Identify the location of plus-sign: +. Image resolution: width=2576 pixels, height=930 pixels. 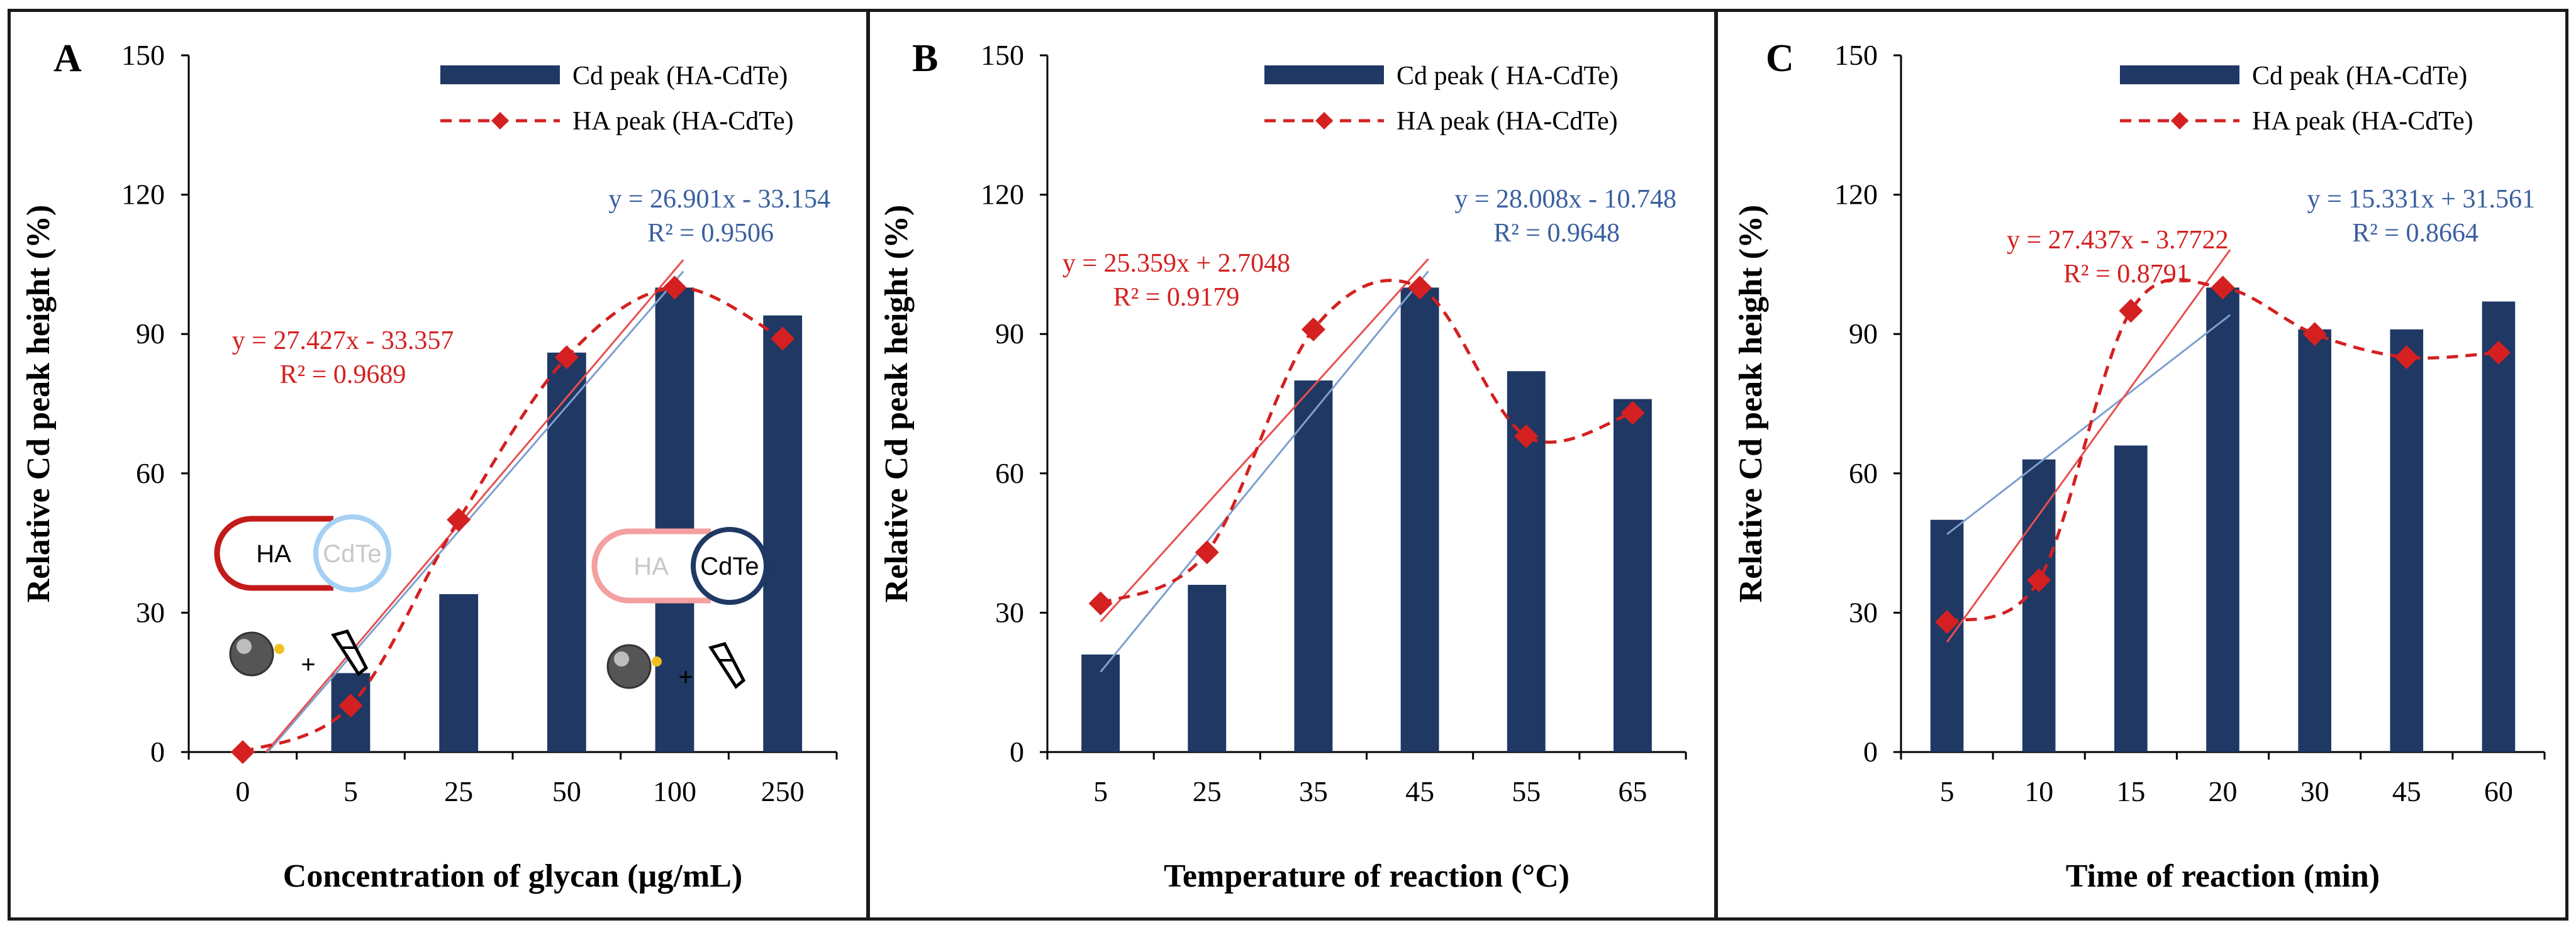
(685, 677).